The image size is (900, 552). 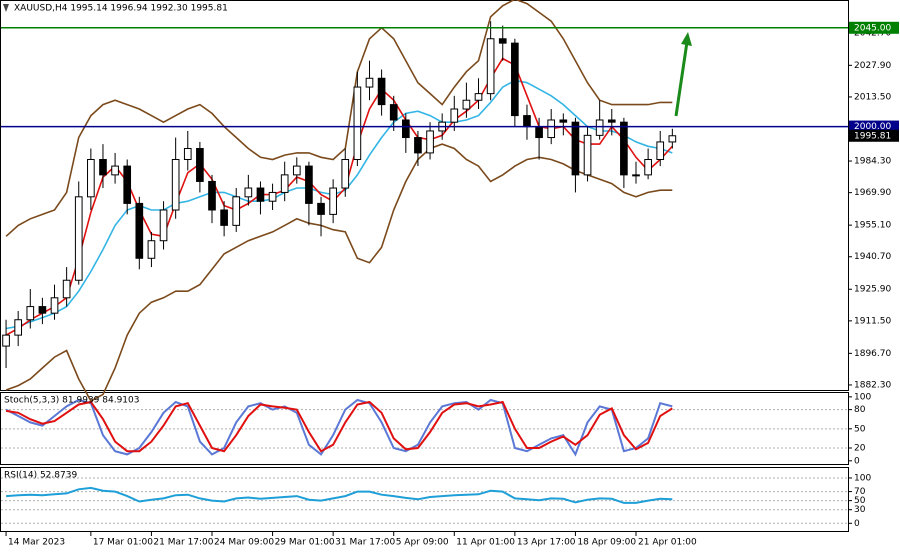 I want to click on arrow, so click(x=681, y=79).